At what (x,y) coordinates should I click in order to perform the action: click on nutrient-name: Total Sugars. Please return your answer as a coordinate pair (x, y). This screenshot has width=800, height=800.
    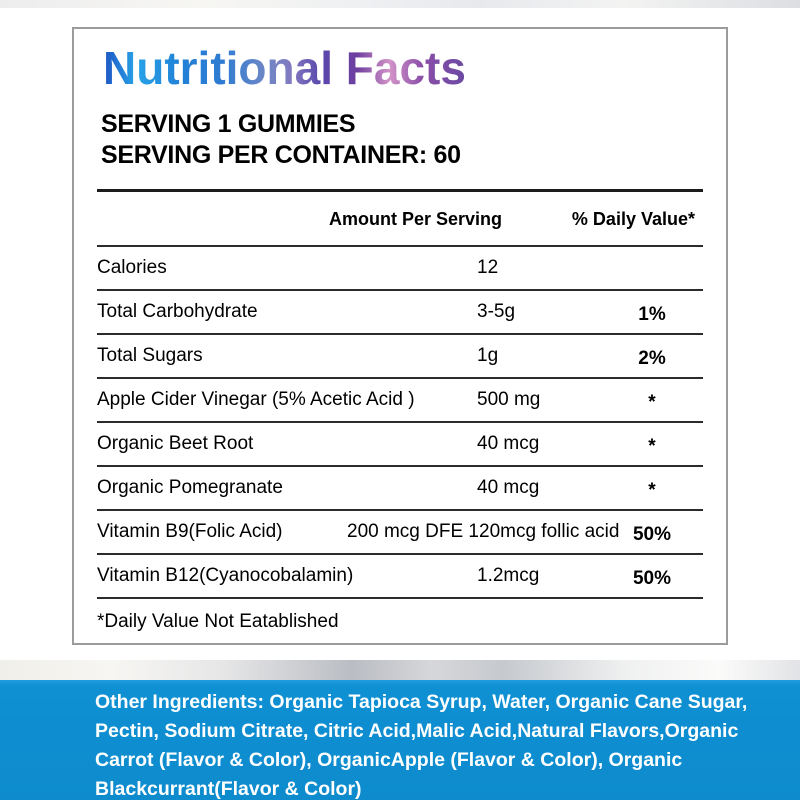
    Looking at the image, I should click on (150, 355).